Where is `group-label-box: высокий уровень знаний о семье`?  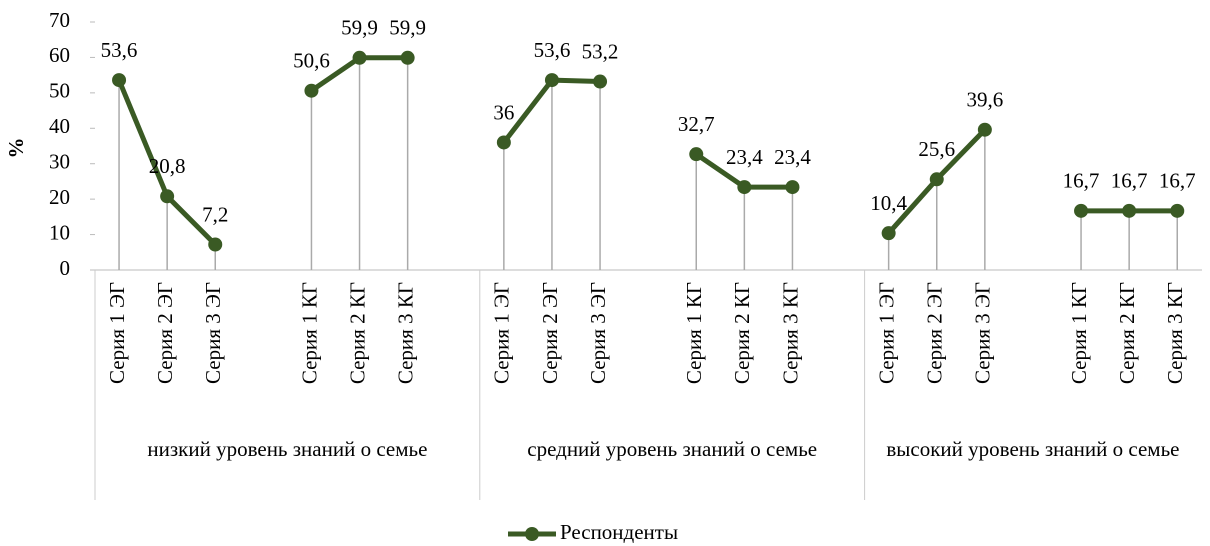
group-label-box: высокий уровень знаний о семье is located at coordinates (1033, 449).